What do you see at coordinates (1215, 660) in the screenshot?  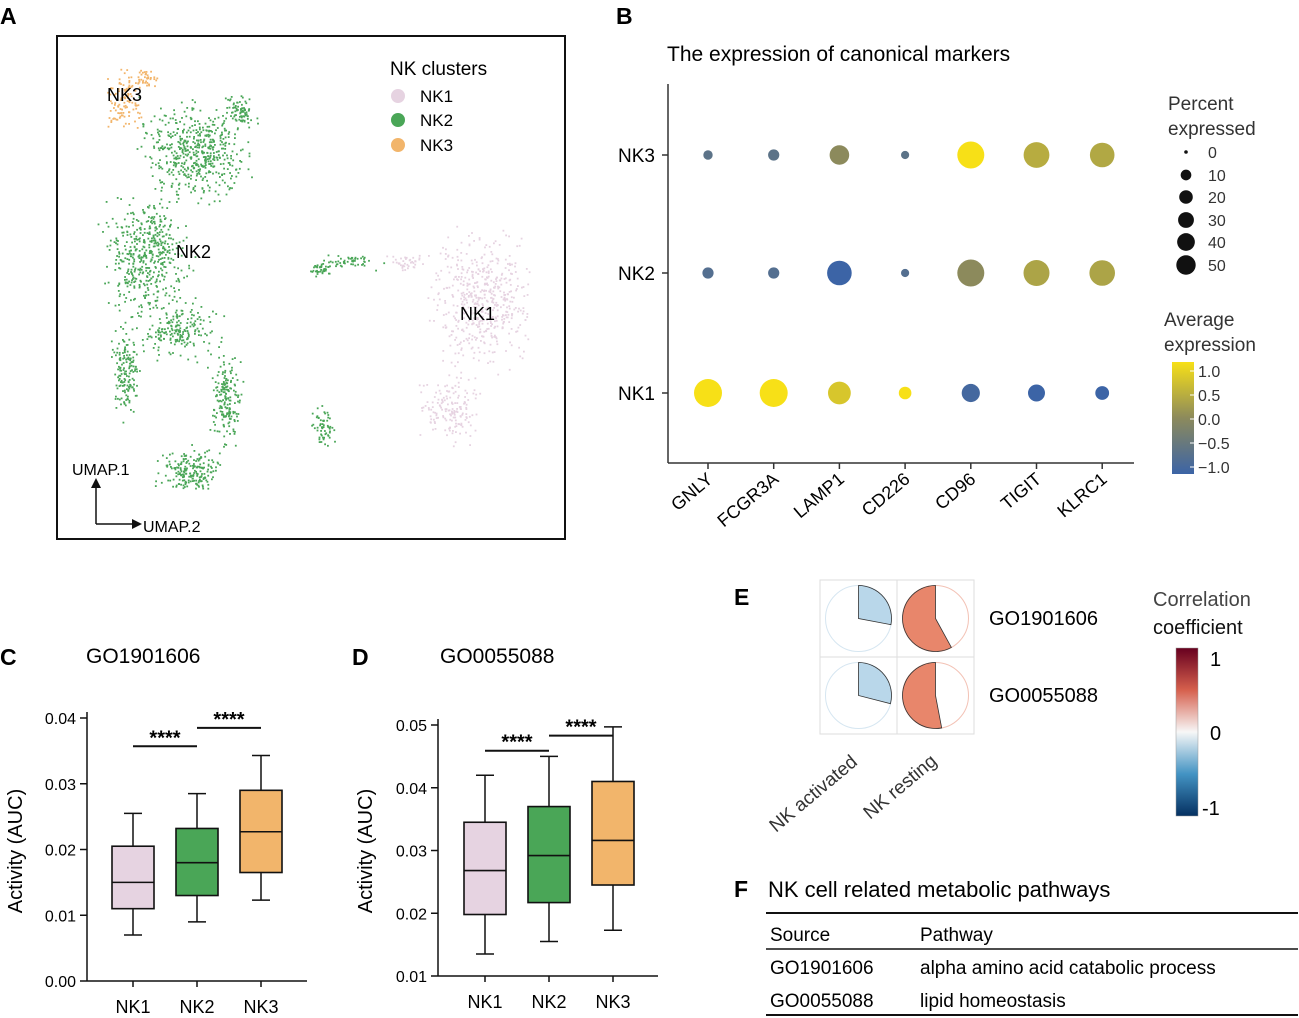 I see `colorbar-tick-1: 1` at bounding box center [1215, 660].